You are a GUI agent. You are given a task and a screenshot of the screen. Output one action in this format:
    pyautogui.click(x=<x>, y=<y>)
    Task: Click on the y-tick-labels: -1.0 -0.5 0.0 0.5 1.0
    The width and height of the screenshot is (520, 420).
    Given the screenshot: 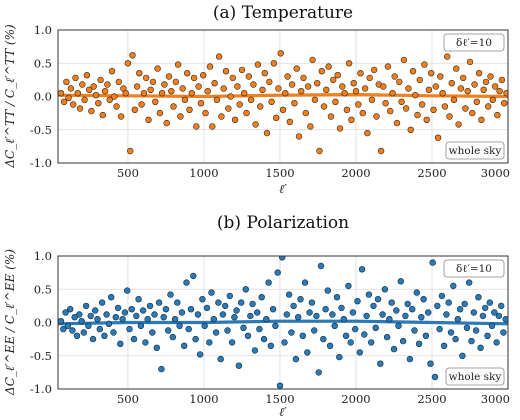 What is the action you would take?
    pyautogui.click(x=41, y=322)
    